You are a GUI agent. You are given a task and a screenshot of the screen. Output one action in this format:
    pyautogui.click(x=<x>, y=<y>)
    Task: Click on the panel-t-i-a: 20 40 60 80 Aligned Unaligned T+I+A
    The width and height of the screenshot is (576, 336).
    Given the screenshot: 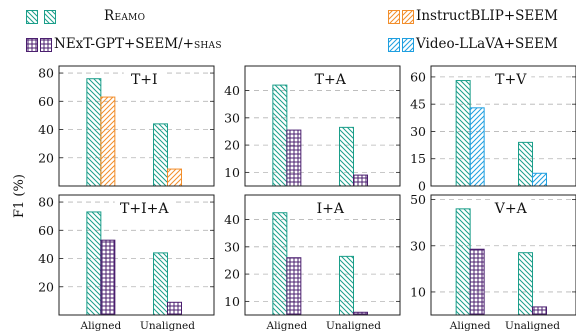 What is the action you would take?
    pyautogui.click(x=126, y=263)
    